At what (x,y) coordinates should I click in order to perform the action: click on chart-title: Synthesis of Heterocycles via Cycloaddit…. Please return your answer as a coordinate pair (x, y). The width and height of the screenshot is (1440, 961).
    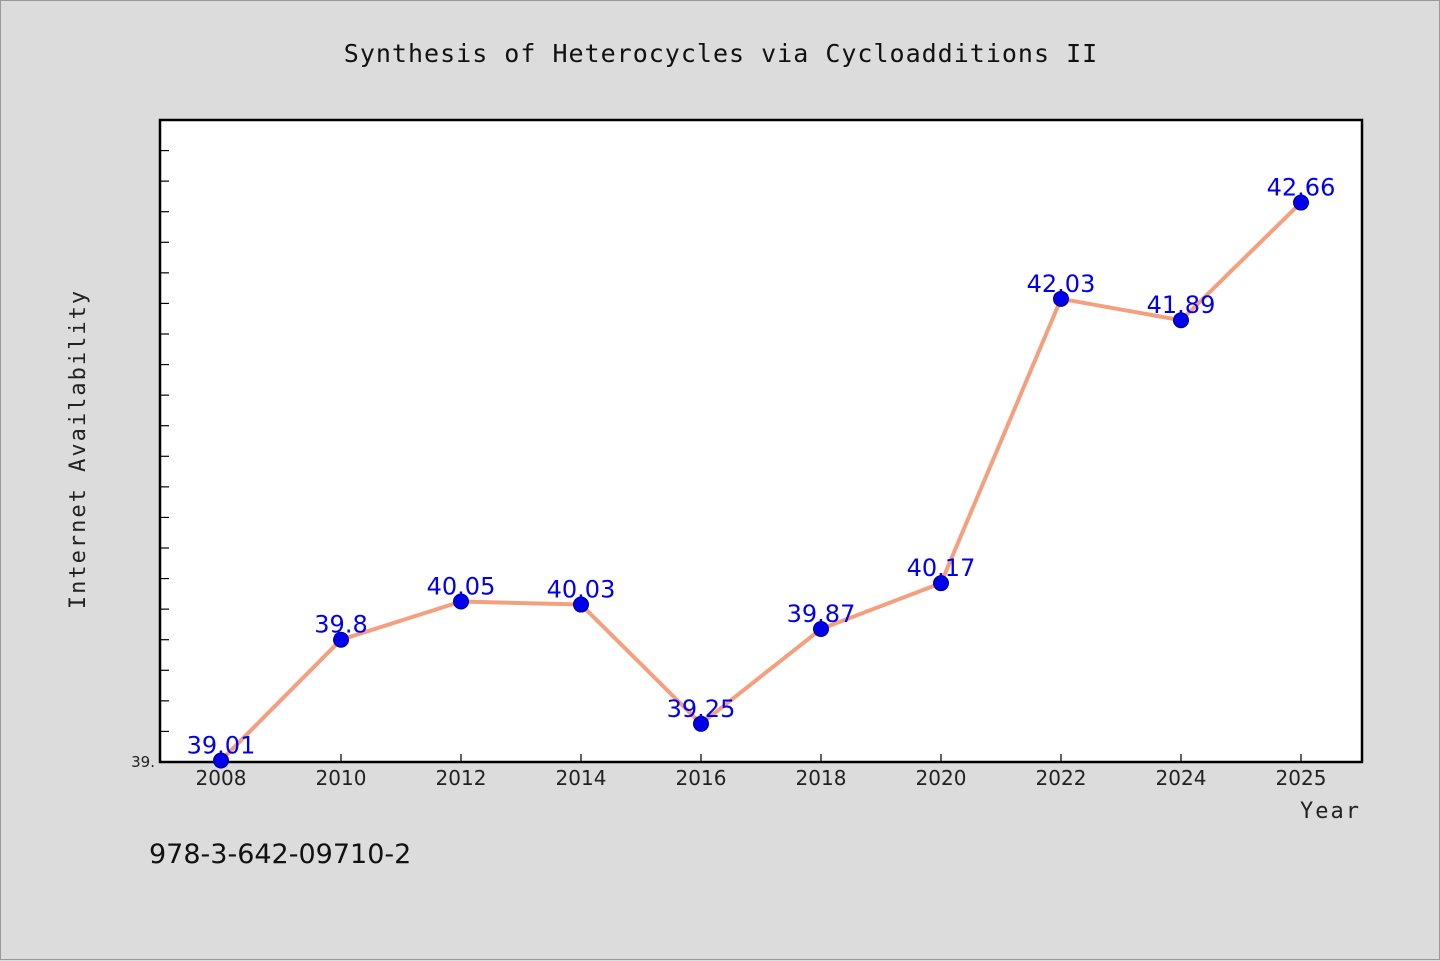
    Looking at the image, I should click on (721, 53).